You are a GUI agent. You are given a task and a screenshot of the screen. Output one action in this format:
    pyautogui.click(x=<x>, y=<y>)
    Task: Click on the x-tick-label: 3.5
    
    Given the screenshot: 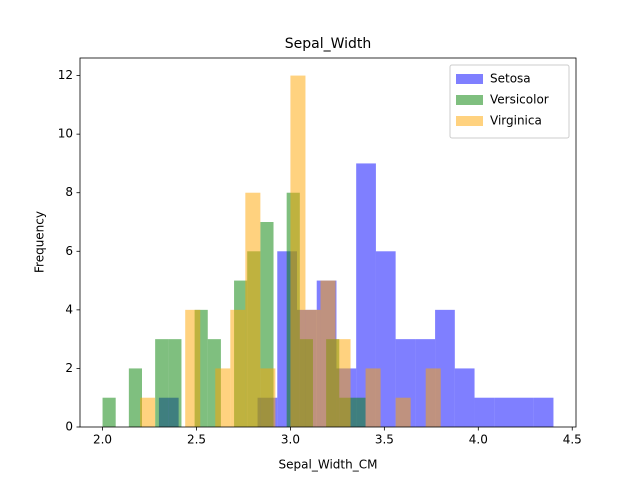 What is the action you would take?
    pyautogui.click(x=384, y=440)
    